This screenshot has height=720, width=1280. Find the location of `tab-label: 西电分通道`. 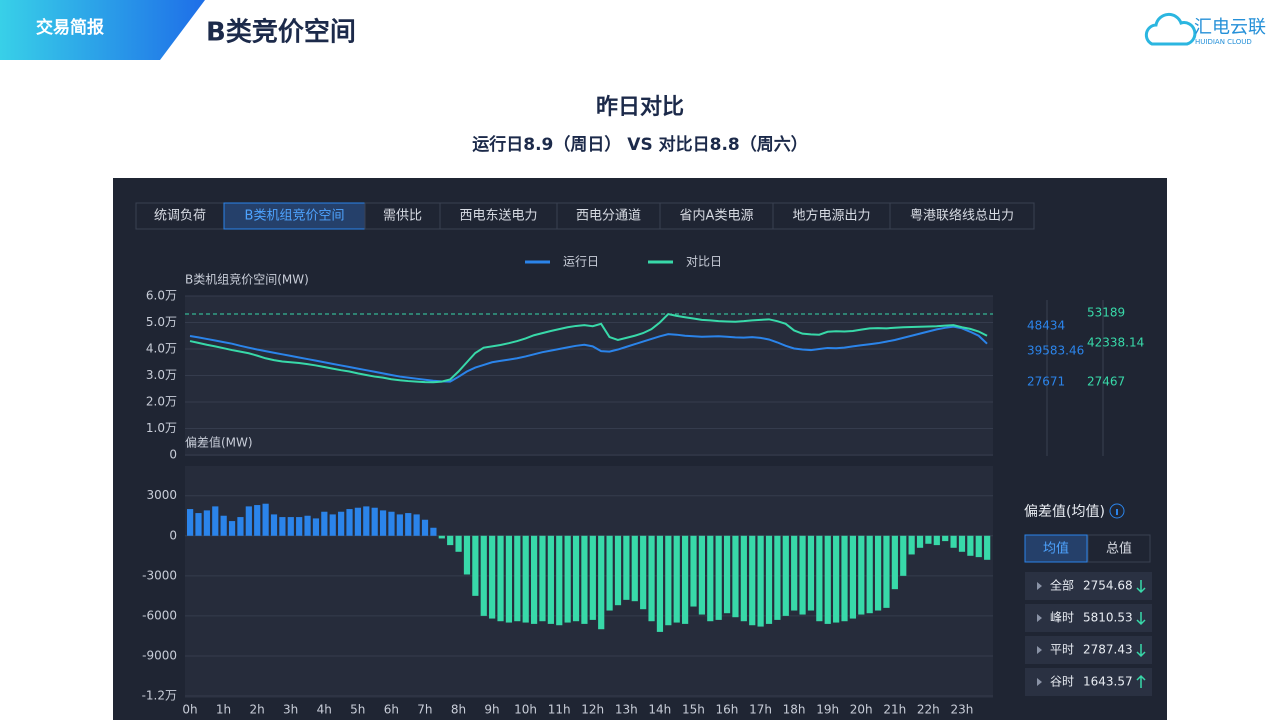

tab-label: 西电分通道 is located at coordinates (608, 216).